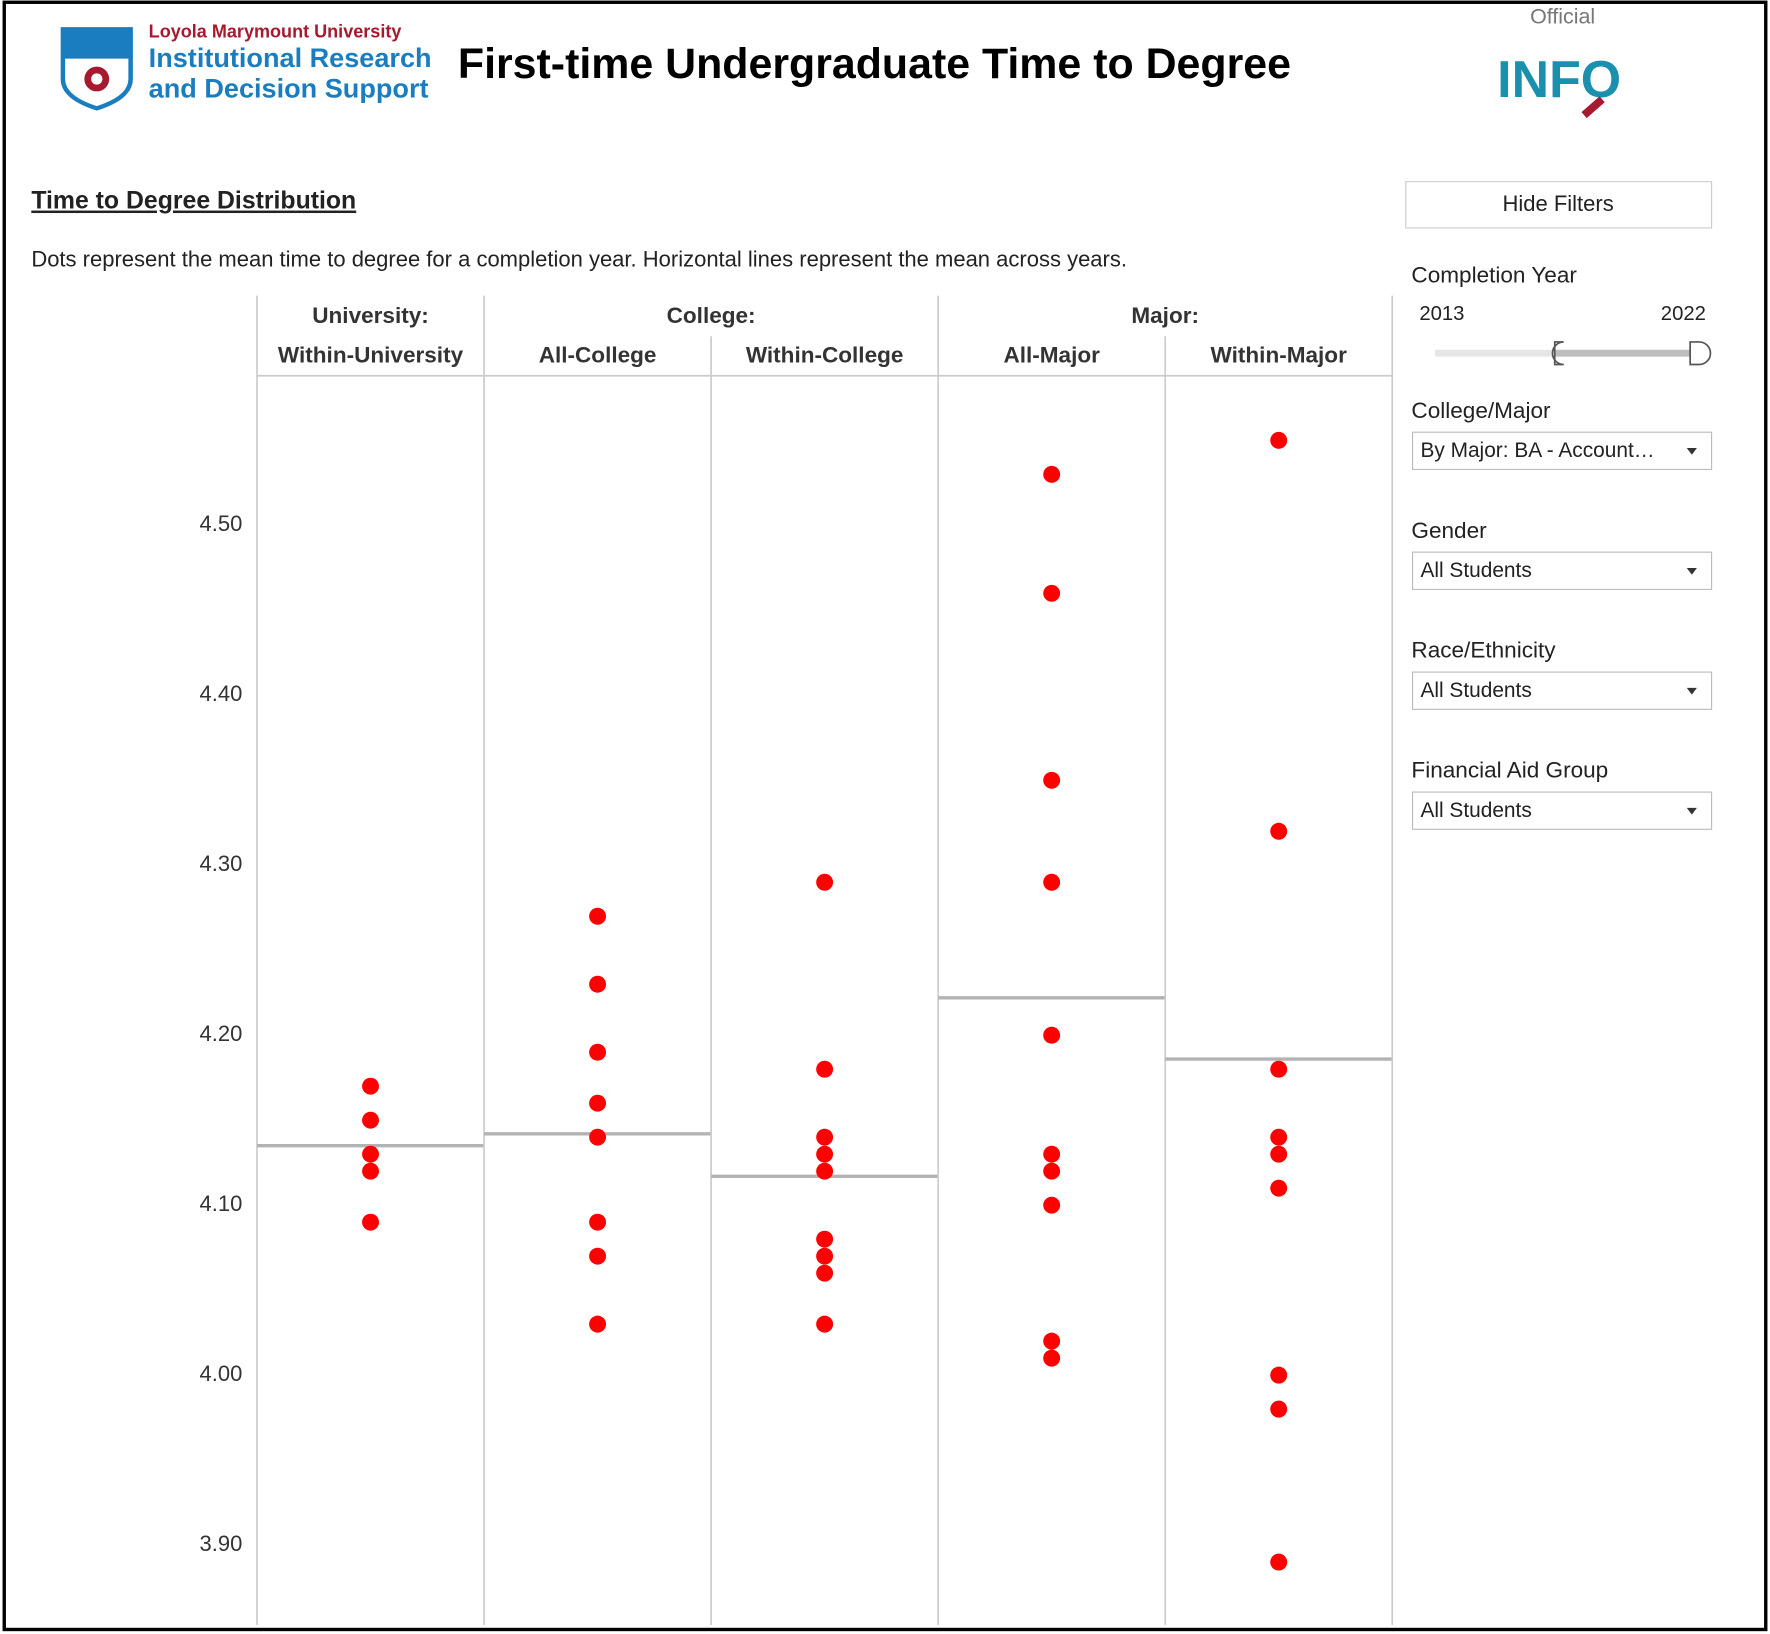 This screenshot has width=1770, height=1634. I want to click on dashboard-title: First-time Undergraduate Time to Degree, so click(874, 64).